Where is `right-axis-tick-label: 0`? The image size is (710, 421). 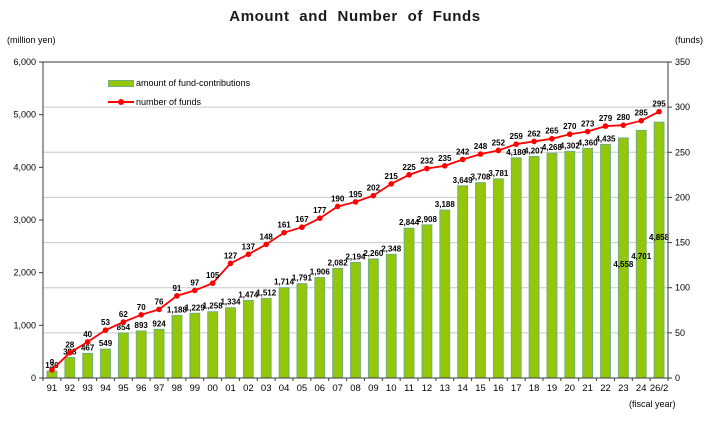
right-axis-tick-label: 0 is located at coordinates (677, 378).